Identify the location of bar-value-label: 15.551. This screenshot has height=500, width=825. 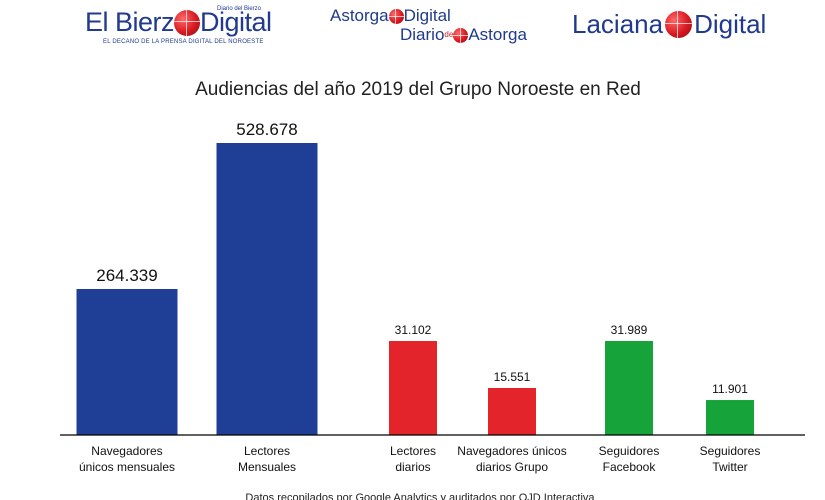
(512, 377).